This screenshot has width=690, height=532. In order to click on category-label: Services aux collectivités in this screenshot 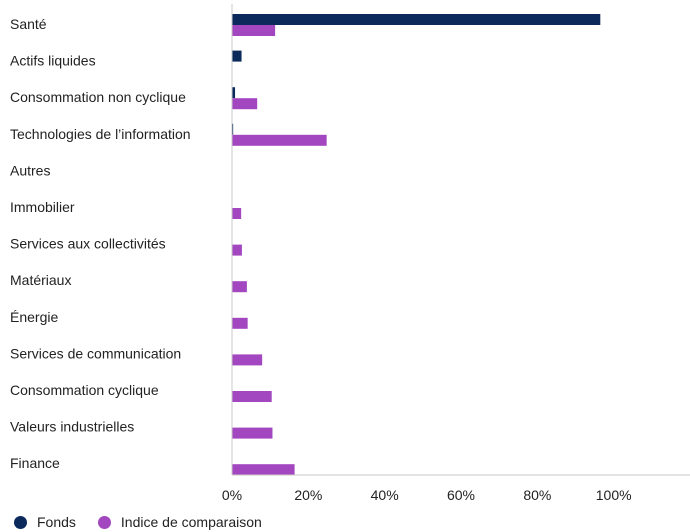, I will do `click(88, 244)`.